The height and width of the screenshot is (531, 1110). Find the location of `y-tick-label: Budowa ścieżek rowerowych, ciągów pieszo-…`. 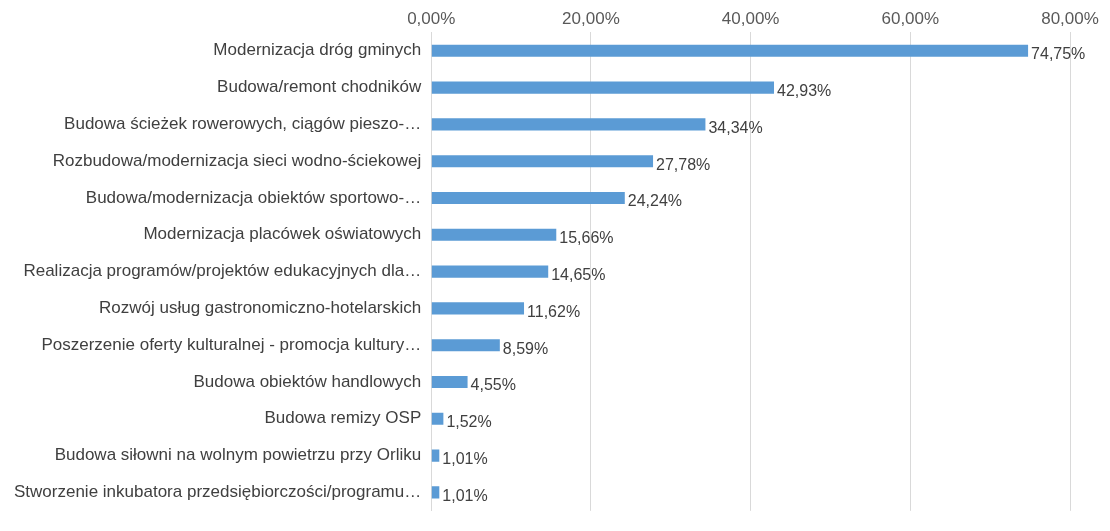

y-tick-label: Budowa ścieżek rowerowych, ciągów pieszo-… is located at coordinates (243, 124).